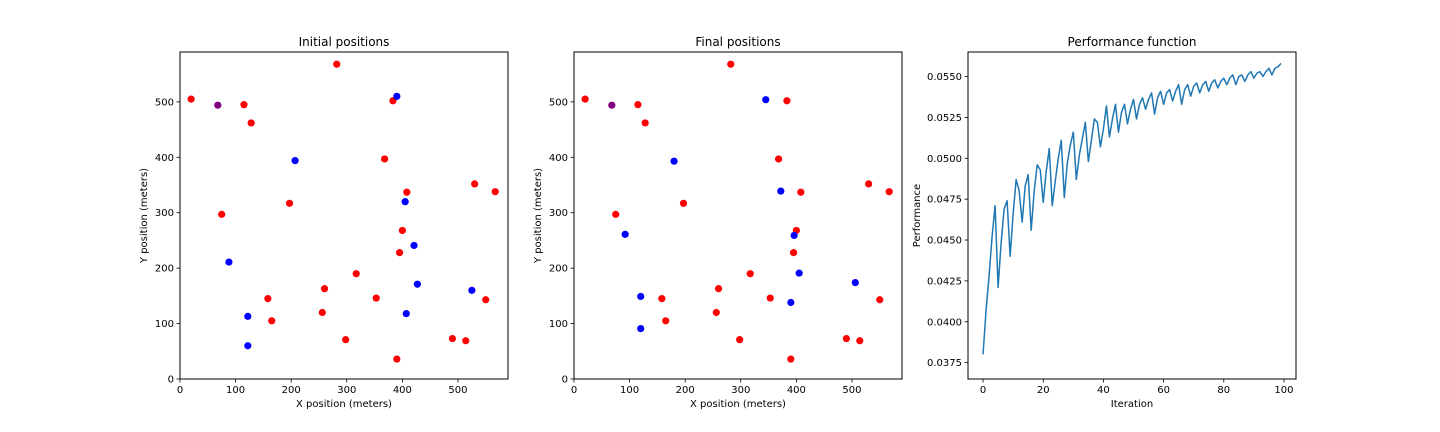 This screenshot has height=432, width=1440. Describe the element at coordinates (344, 42) in the screenshot. I see `chart-title: Initial positions` at that location.